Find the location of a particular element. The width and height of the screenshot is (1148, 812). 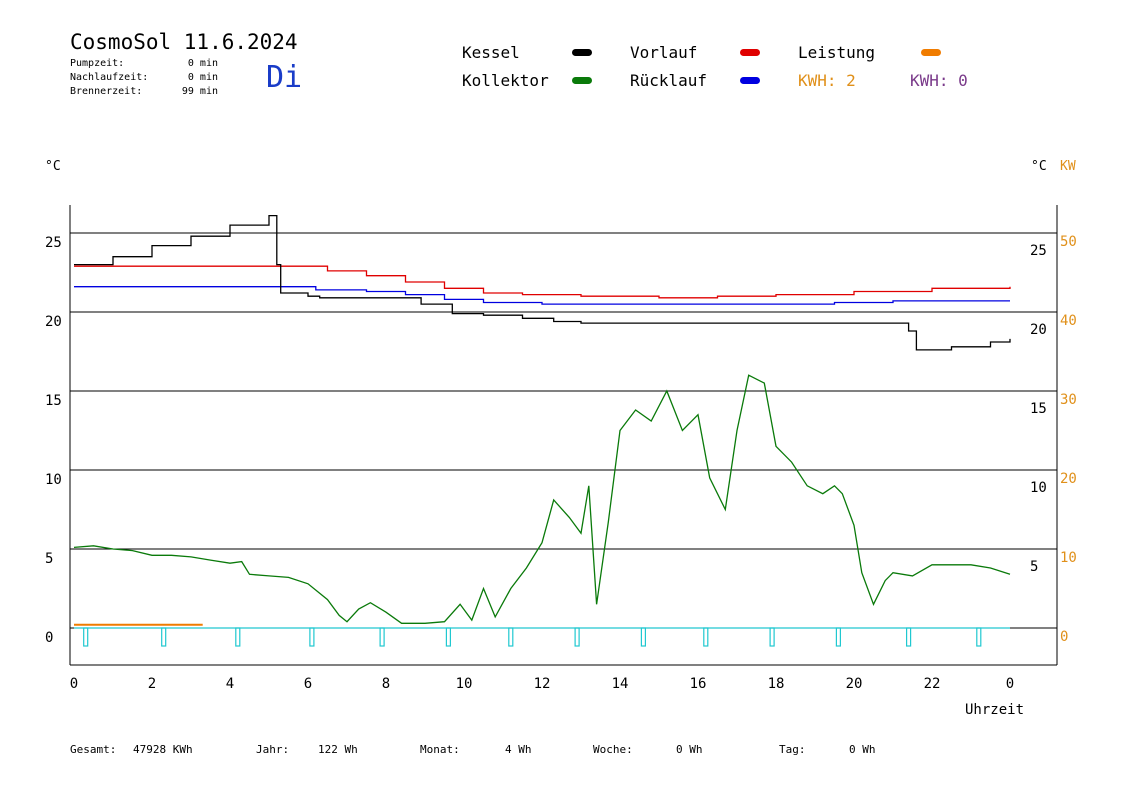

x-tick-label: 8 is located at coordinates (386, 684).